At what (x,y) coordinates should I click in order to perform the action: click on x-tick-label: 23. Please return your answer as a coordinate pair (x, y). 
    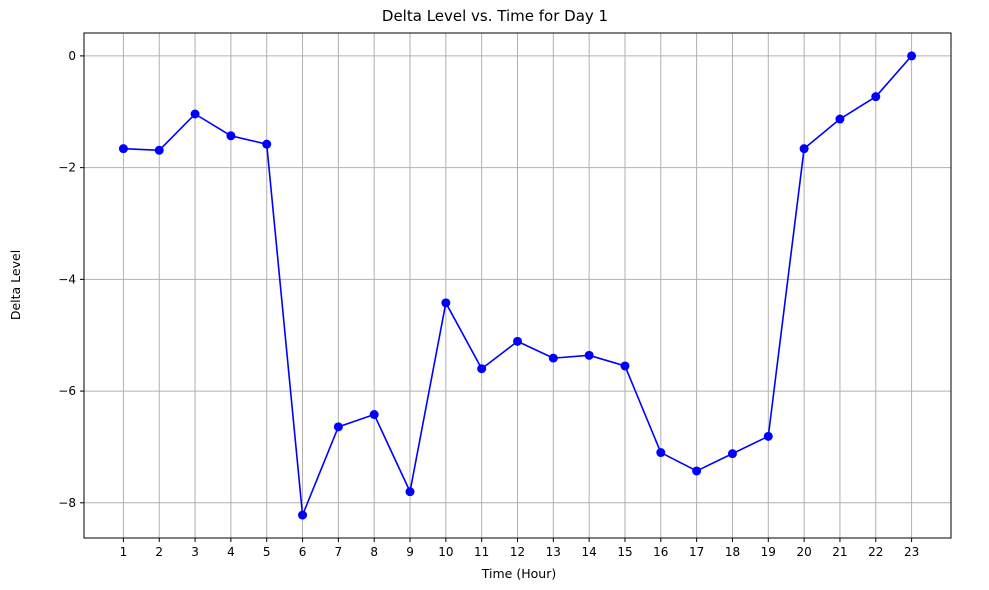
    Looking at the image, I should click on (911, 552).